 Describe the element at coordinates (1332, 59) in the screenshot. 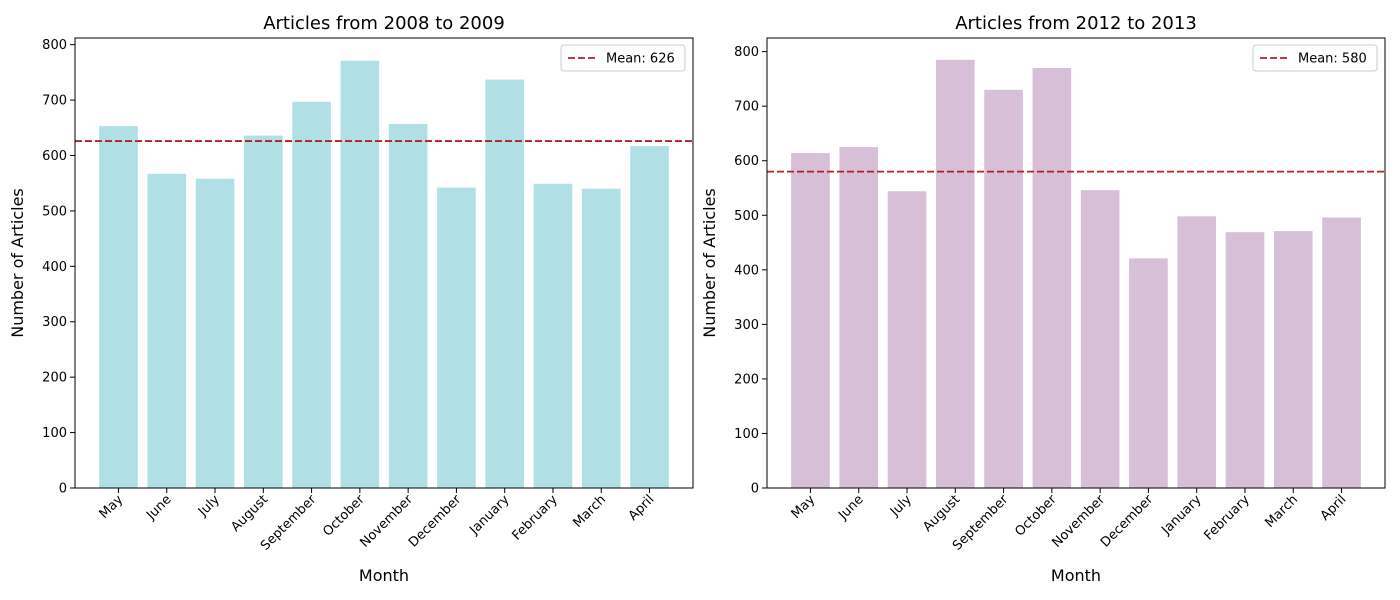

I see `legend-label: Mean: 580` at that location.